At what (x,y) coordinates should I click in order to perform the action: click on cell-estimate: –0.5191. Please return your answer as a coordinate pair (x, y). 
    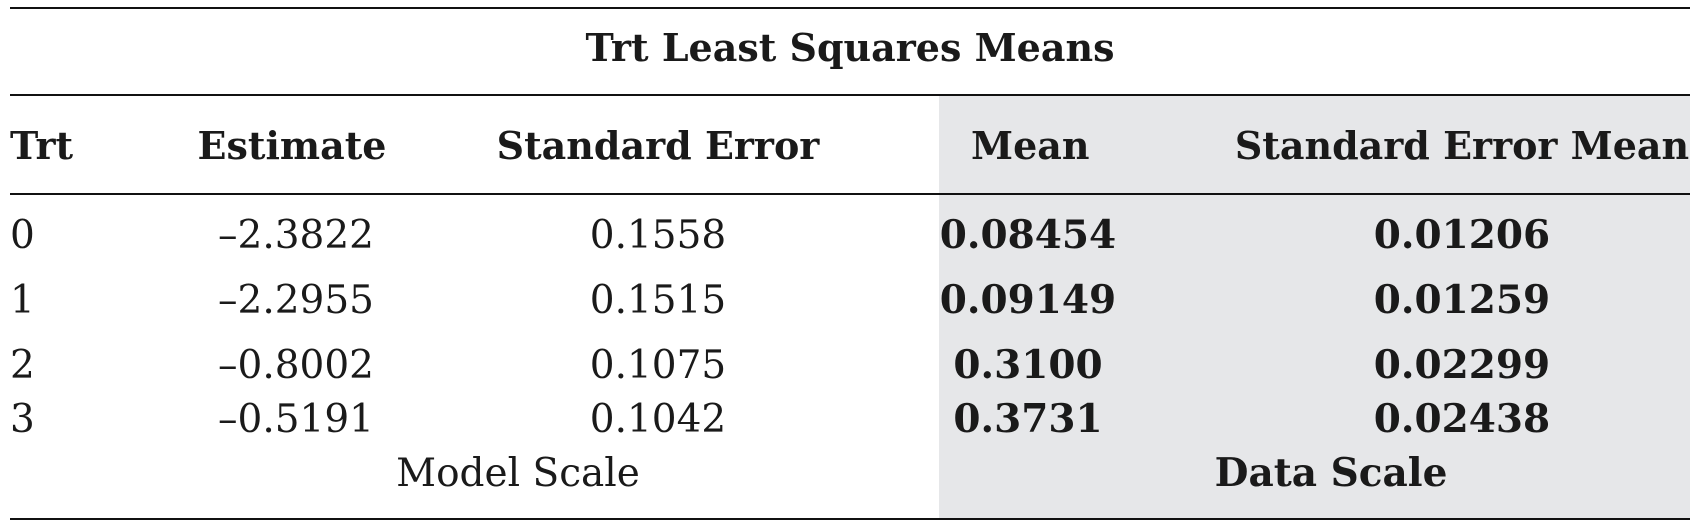
    Looking at the image, I should click on (296, 419).